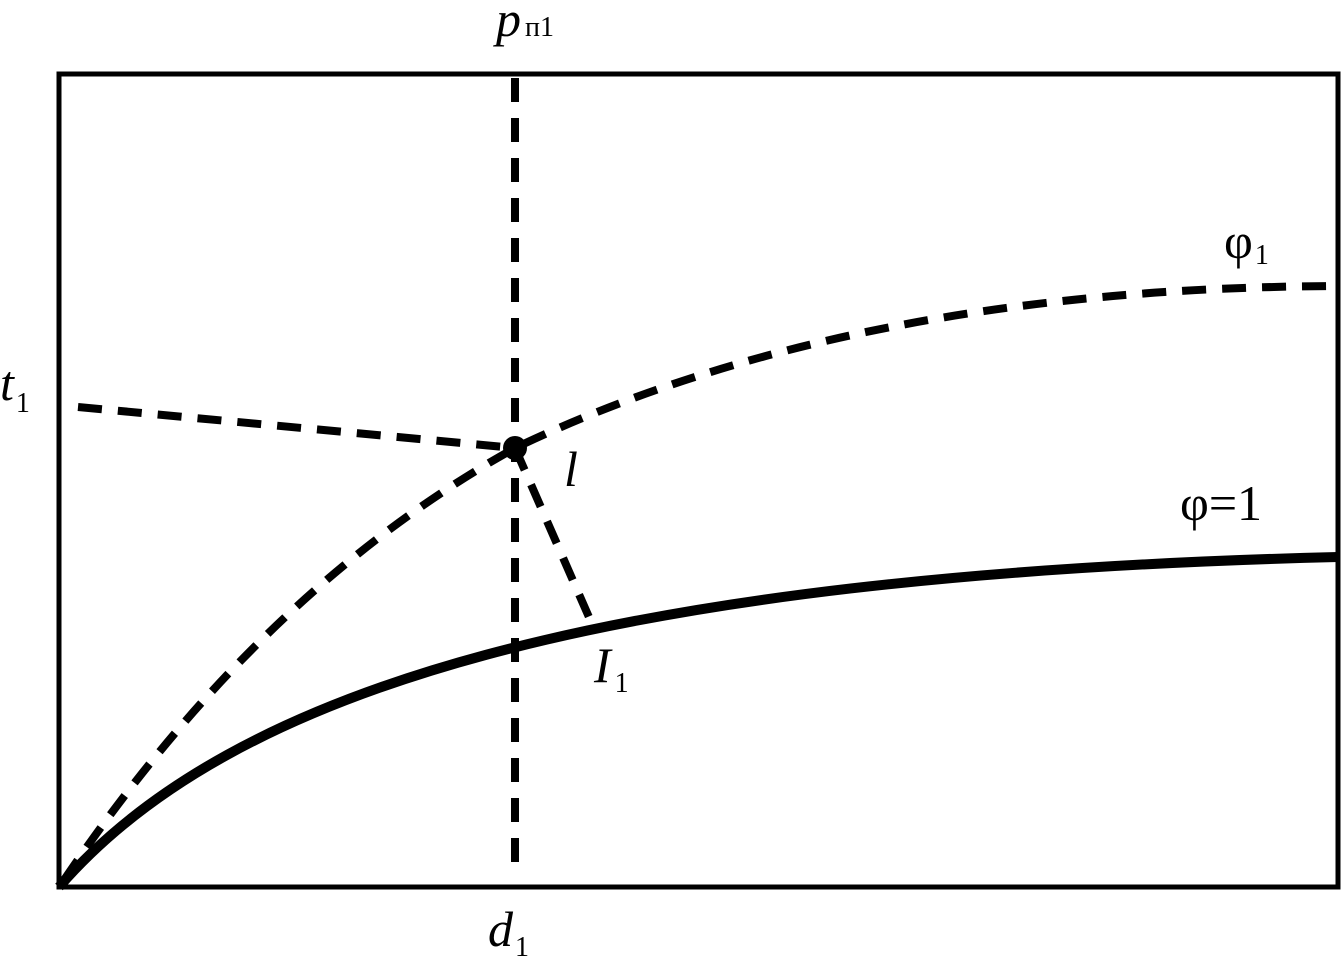  Describe the element at coordinates (507, 23) in the screenshot. I see `label-main: p` at that location.